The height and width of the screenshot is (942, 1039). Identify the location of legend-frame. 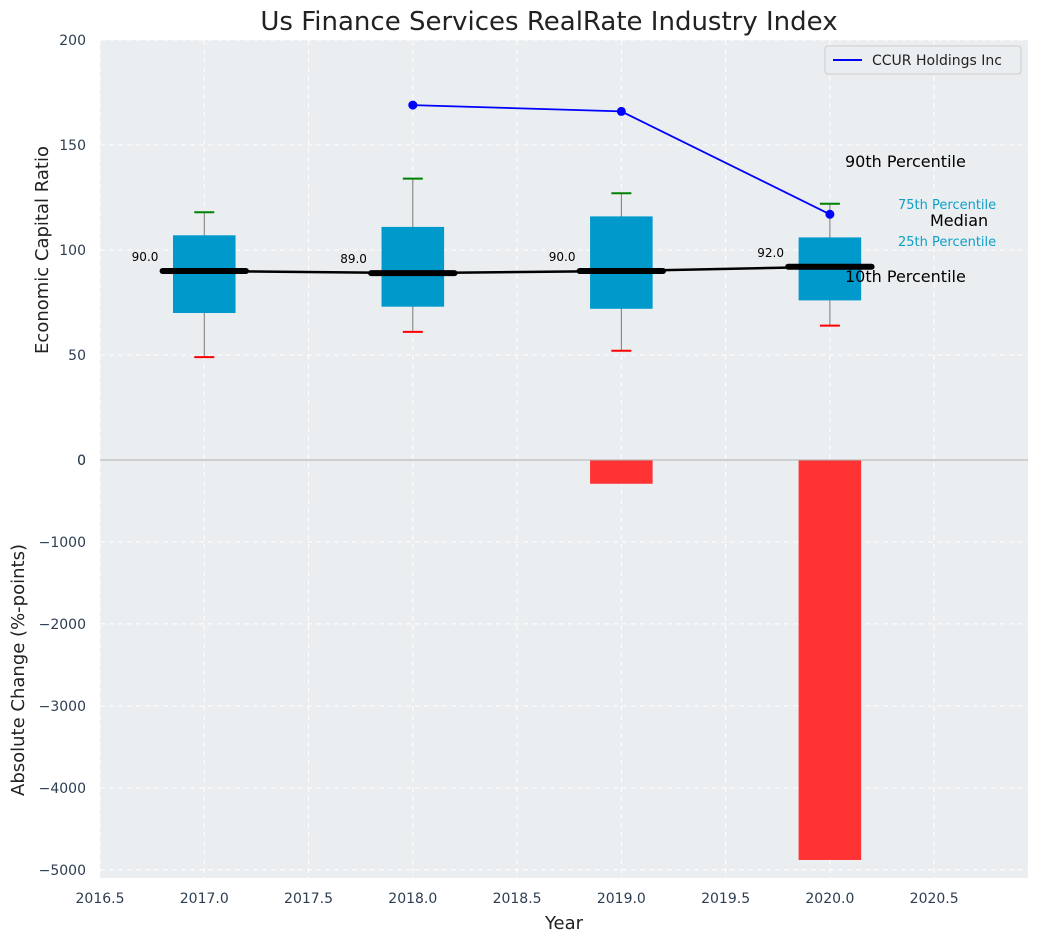
(923, 60).